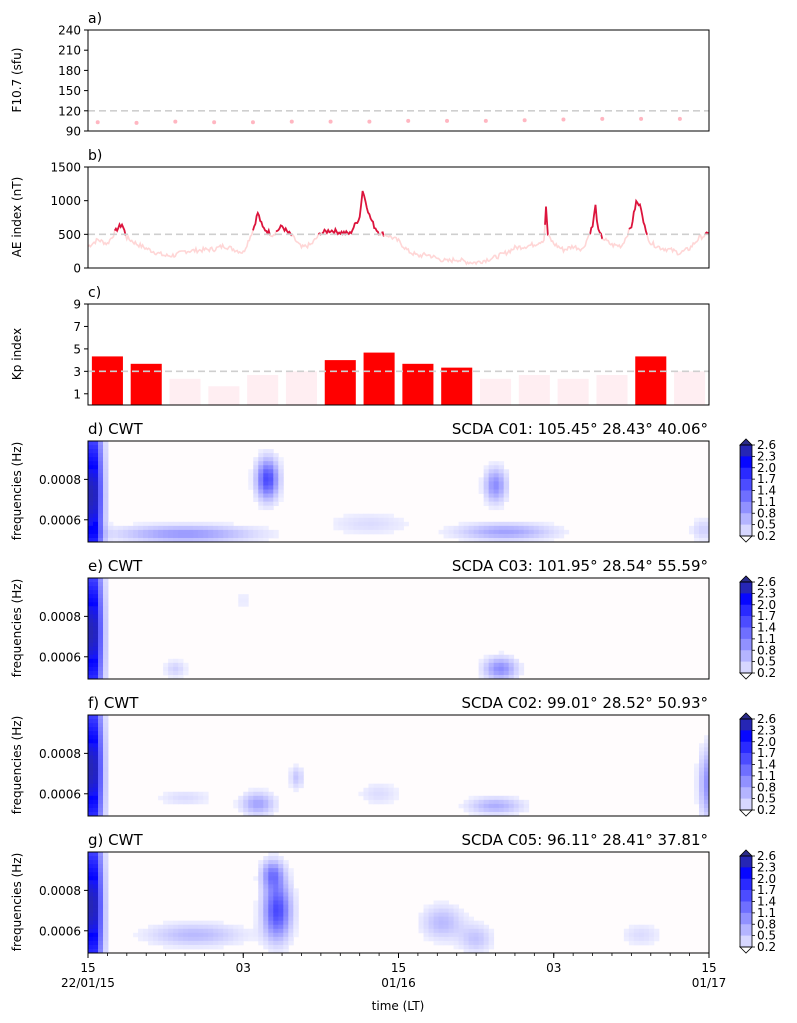  What do you see at coordinates (679, 118) in the screenshot?
I see `f107-point` at bounding box center [679, 118].